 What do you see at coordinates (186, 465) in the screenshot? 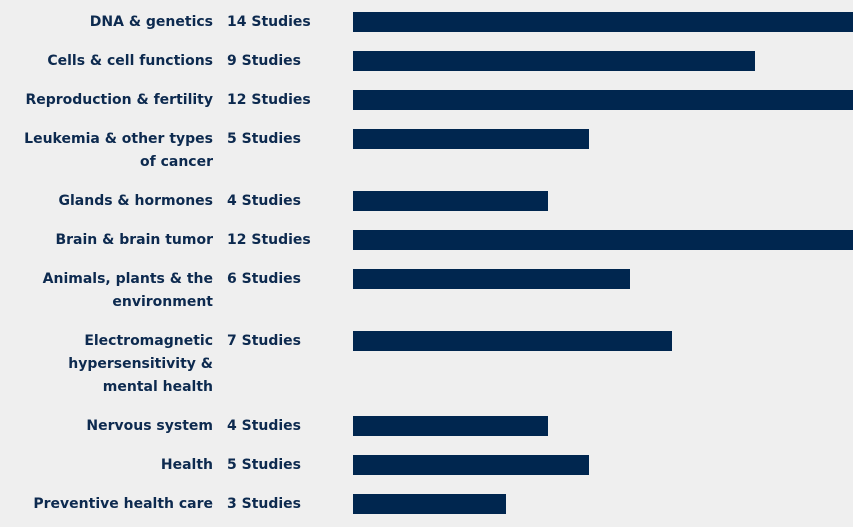
I see `category-label: Health` at bounding box center [186, 465].